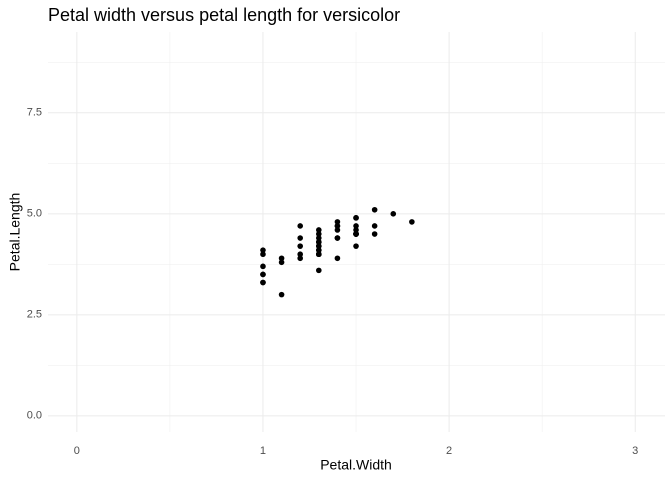 Image resolution: width=672 pixels, height=480 pixels. I want to click on x-axis-label: Petal.Width, so click(356, 465).